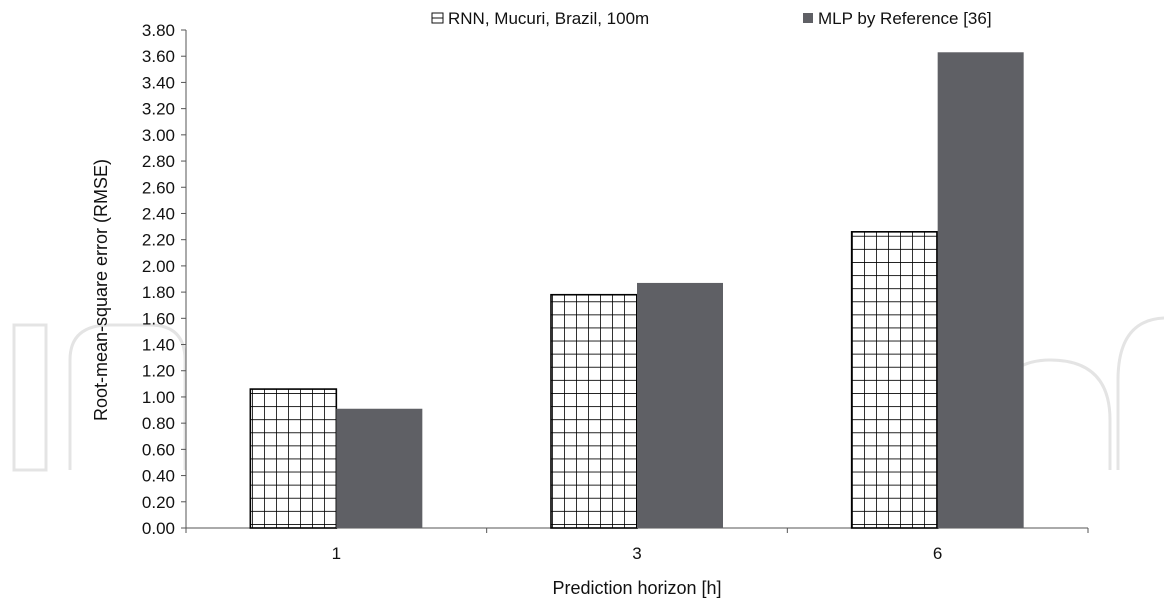 Image resolution: width=1164 pixels, height=602 pixels. What do you see at coordinates (158, 397) in the screenshot?
I see `y-tick-label: 1.00` at bounding box center [158, 397].